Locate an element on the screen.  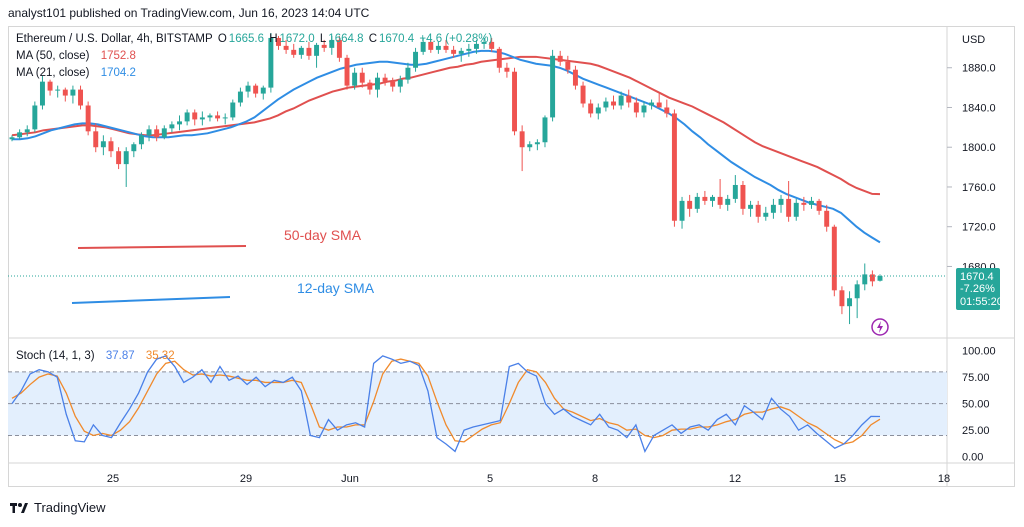
legend-stoch-k: 37.87 is located at coordinates (120, 356).